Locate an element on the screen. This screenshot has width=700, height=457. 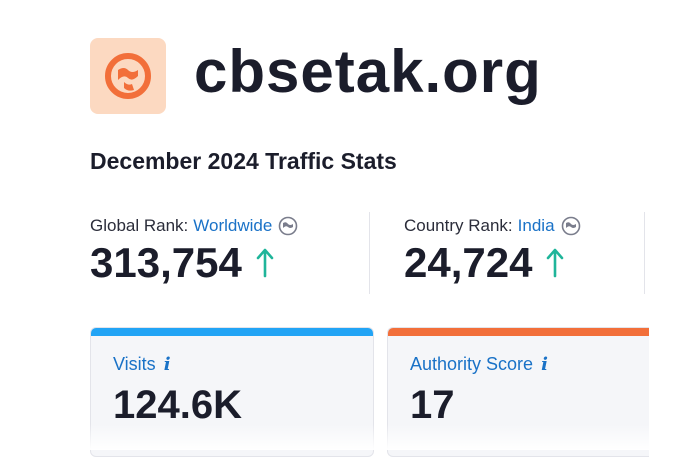
rank-divider-right is located at coordinates (644, 253).